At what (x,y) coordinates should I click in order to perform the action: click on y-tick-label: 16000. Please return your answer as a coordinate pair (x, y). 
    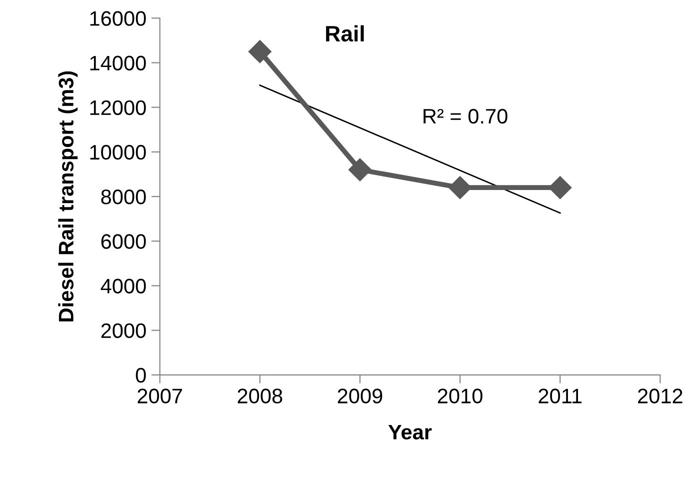
    Looking at the image, I should click on (118, 18).